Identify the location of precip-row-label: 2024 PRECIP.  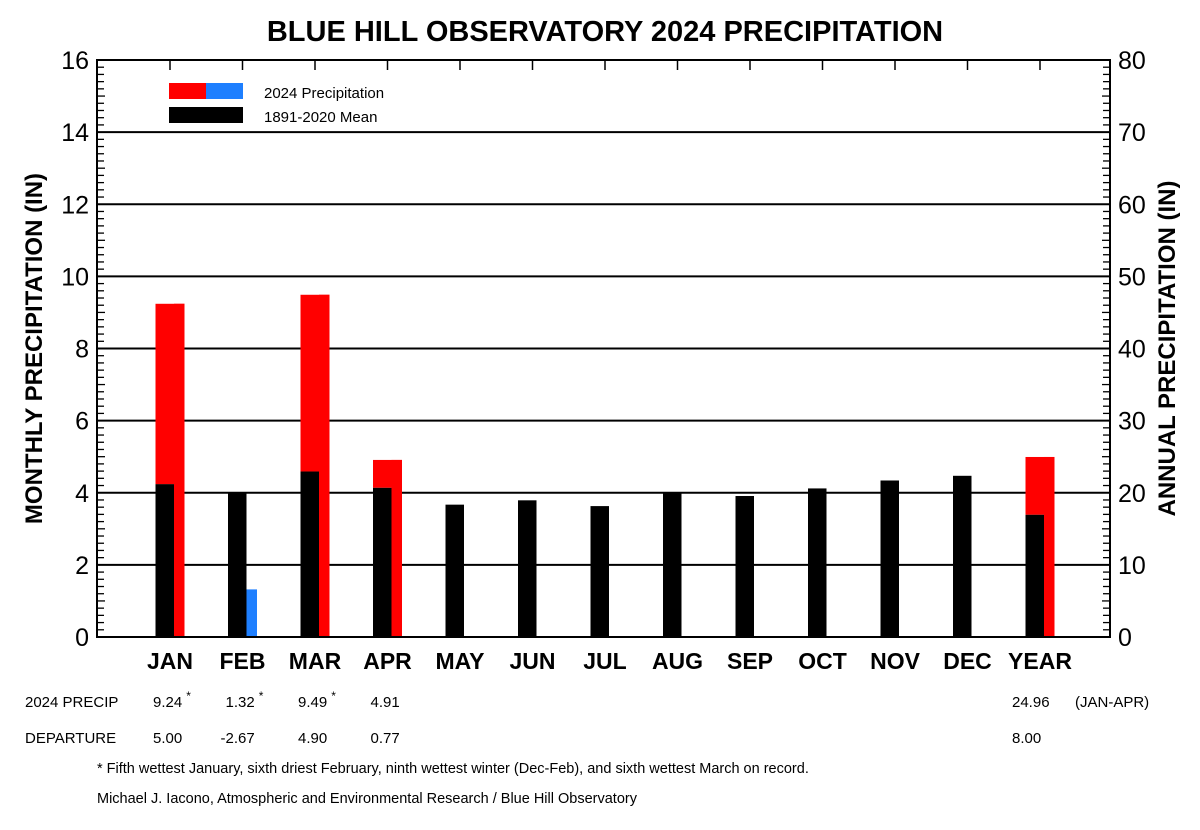
(72, 702).